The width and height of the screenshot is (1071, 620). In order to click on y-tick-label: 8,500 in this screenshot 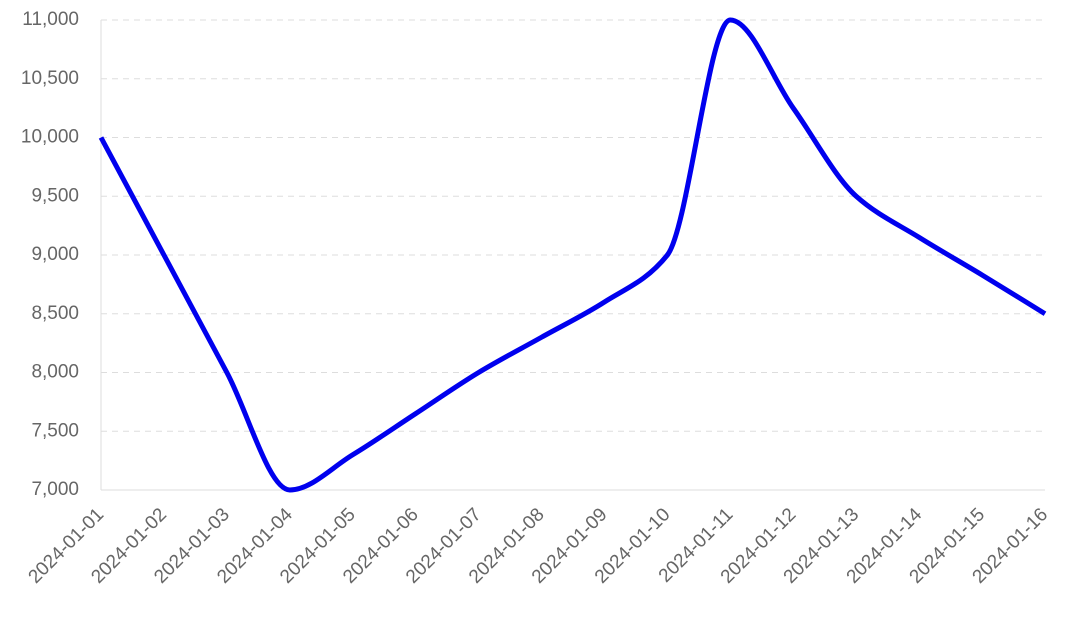, I will do `click(55, 313)`.